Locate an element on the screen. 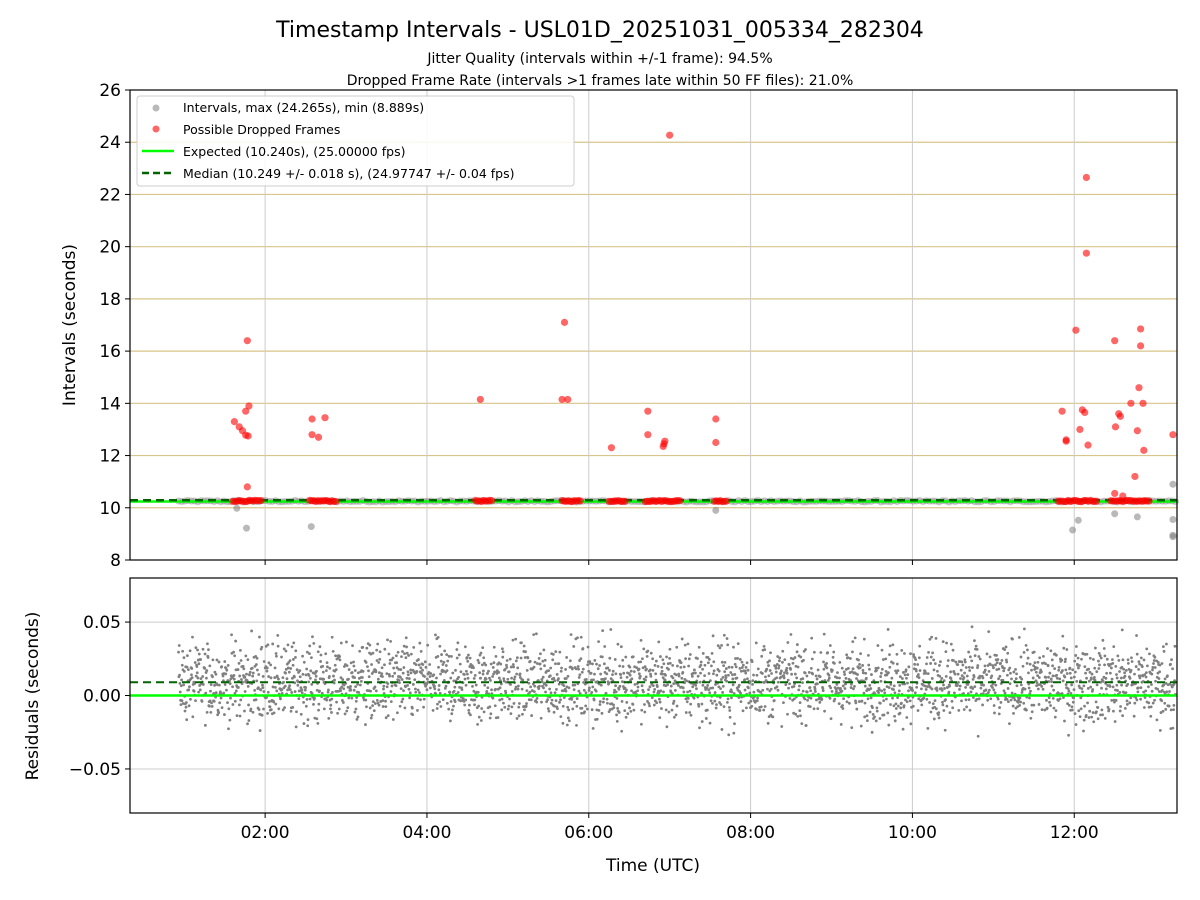  dropped-frame-point is located at coordinates (1086, 253).